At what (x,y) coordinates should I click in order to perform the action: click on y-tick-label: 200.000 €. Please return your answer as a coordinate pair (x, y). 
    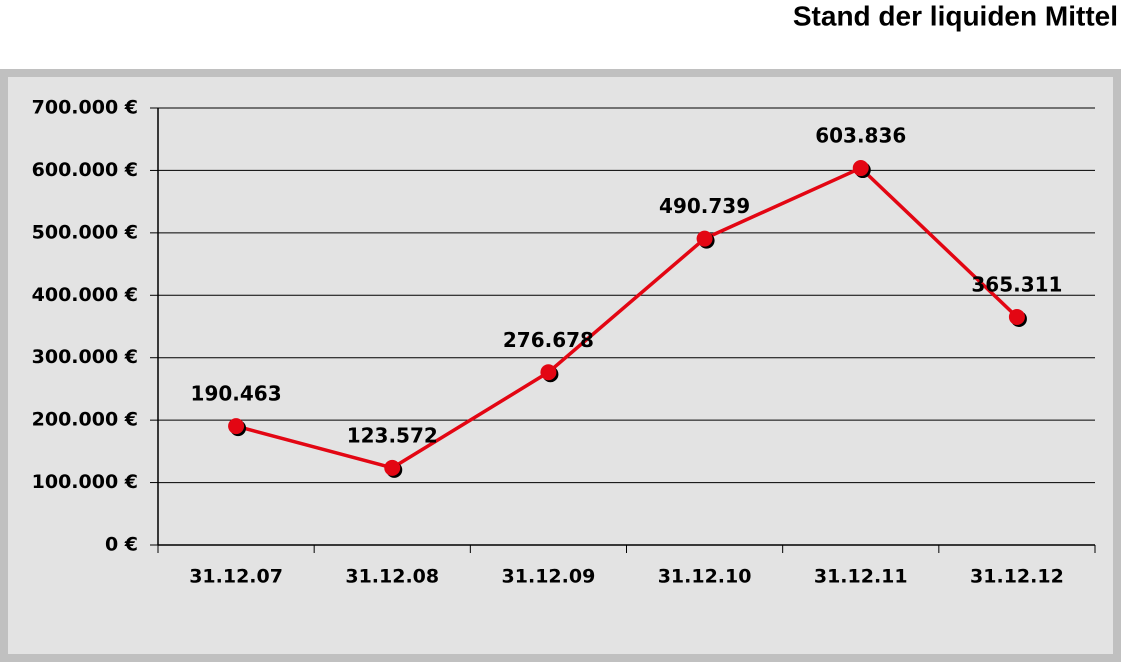
    Looking at the image, I should click on (85, 420).